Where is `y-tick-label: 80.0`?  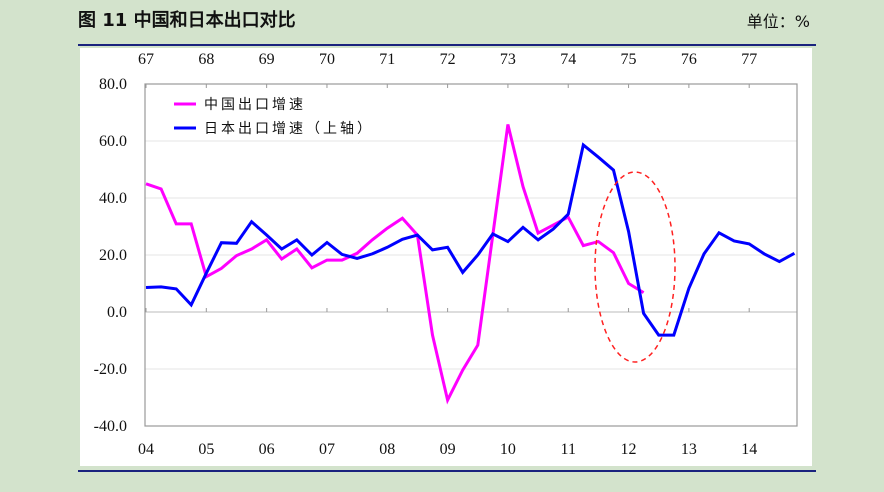
y-tick-label: 80.0 is located at coordinates (113, 84).